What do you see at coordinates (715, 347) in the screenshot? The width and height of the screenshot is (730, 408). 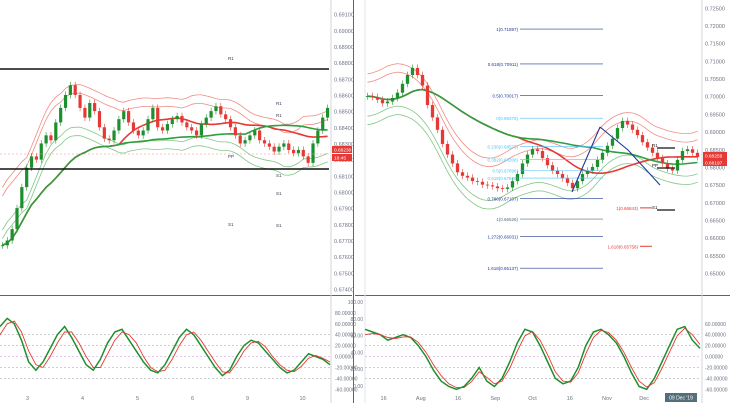 I see `oscillator-axis-tick: 20.00000` at bounding box center [715, 347].